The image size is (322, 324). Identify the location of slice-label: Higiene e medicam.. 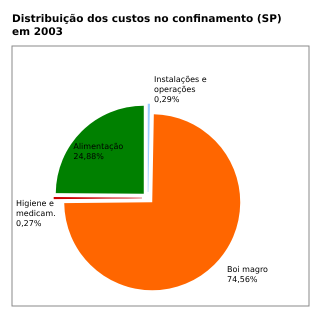
(36, 208).